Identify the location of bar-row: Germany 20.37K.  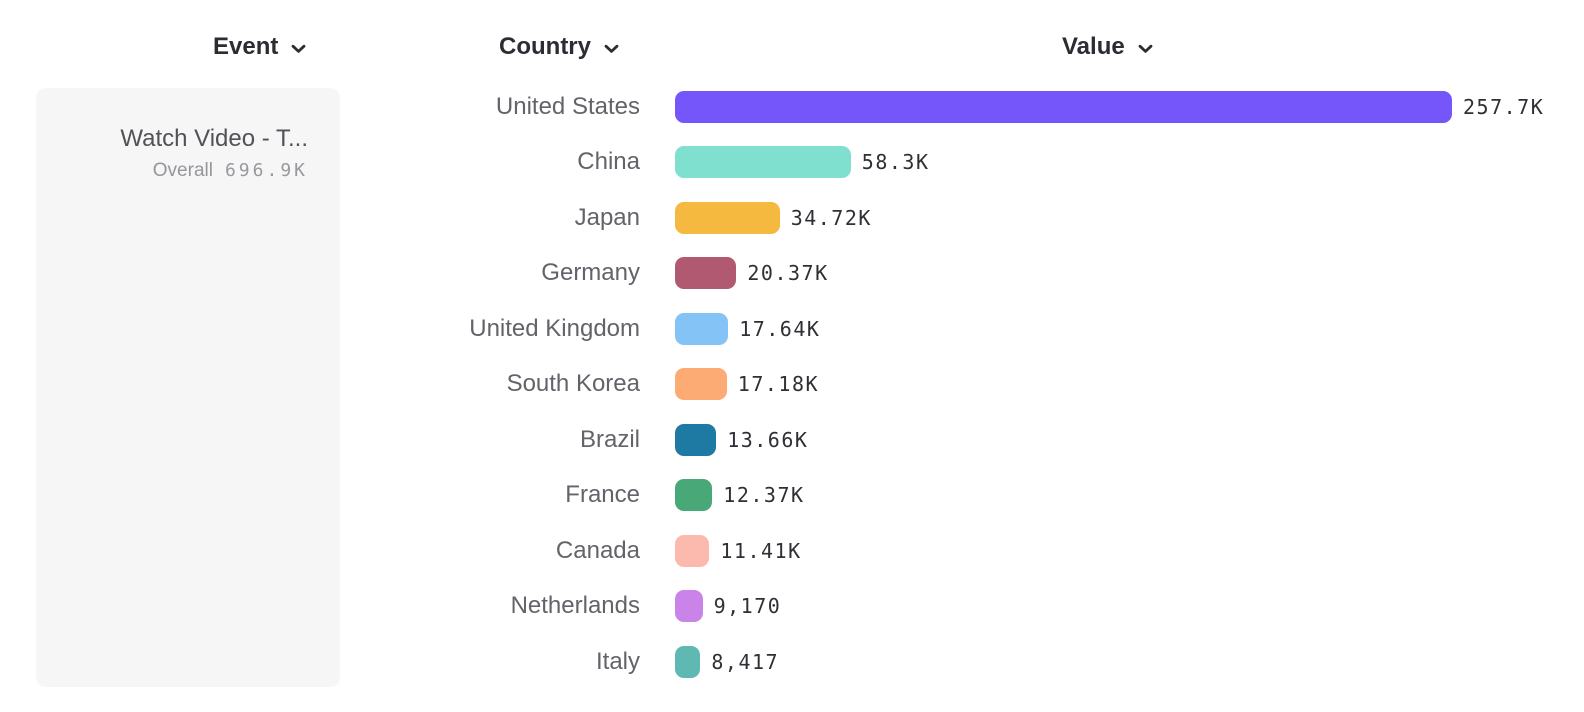
(792, 274).